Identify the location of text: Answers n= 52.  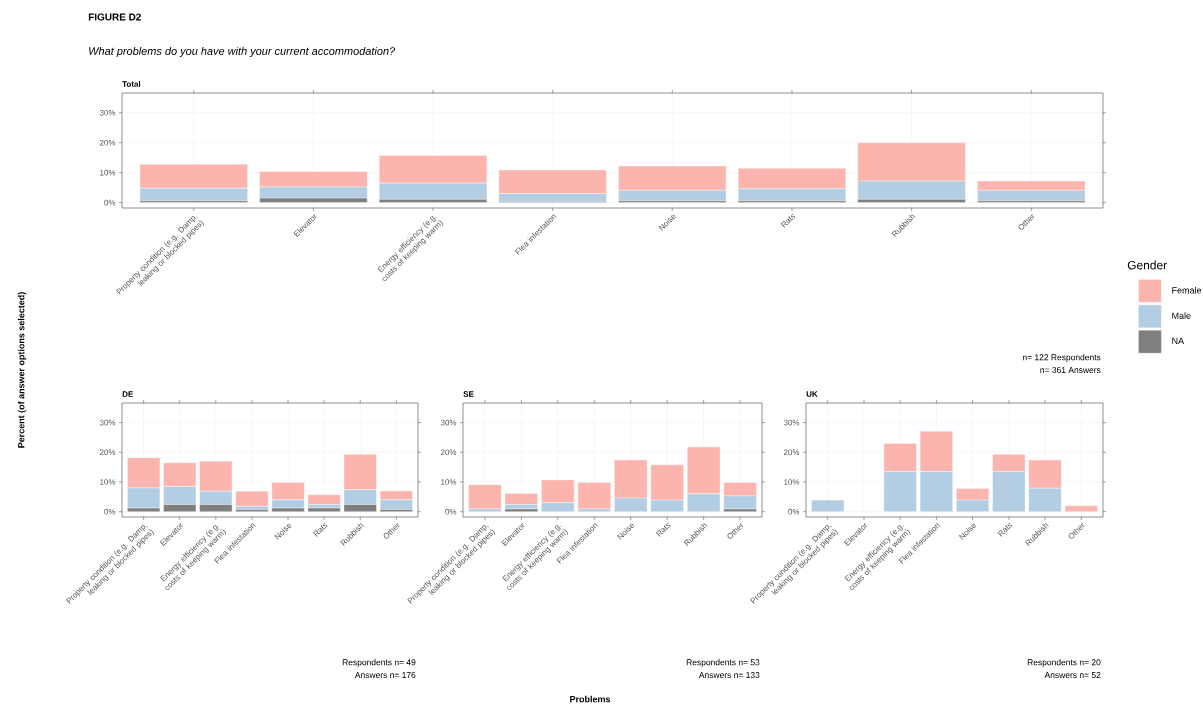
(1072, 675).